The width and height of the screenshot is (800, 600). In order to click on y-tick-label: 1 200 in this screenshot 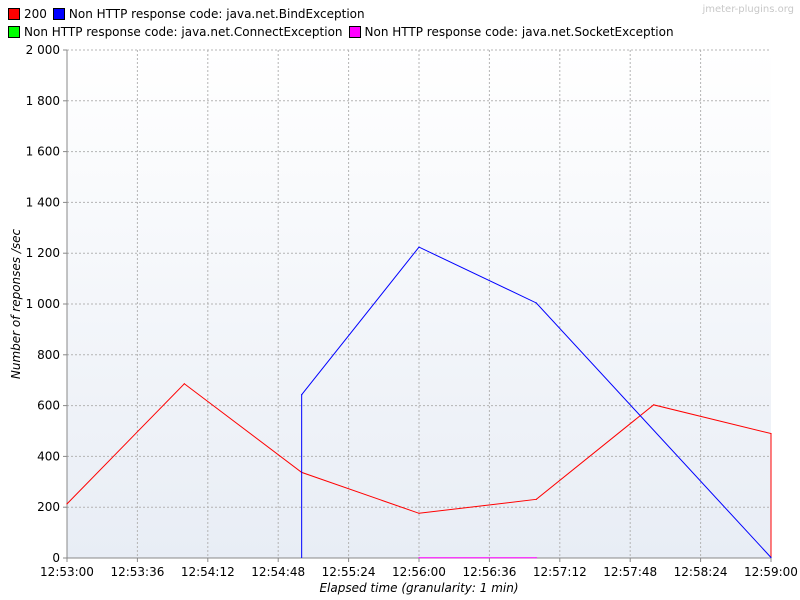, I will do `click(43, 253)`.